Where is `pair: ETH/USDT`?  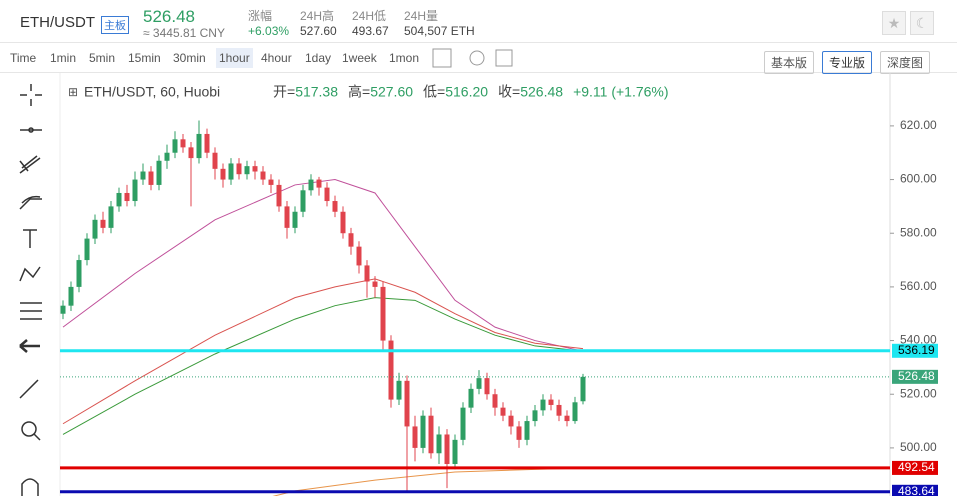 pair: ETH/USDT is located at coordinates (57, 22).